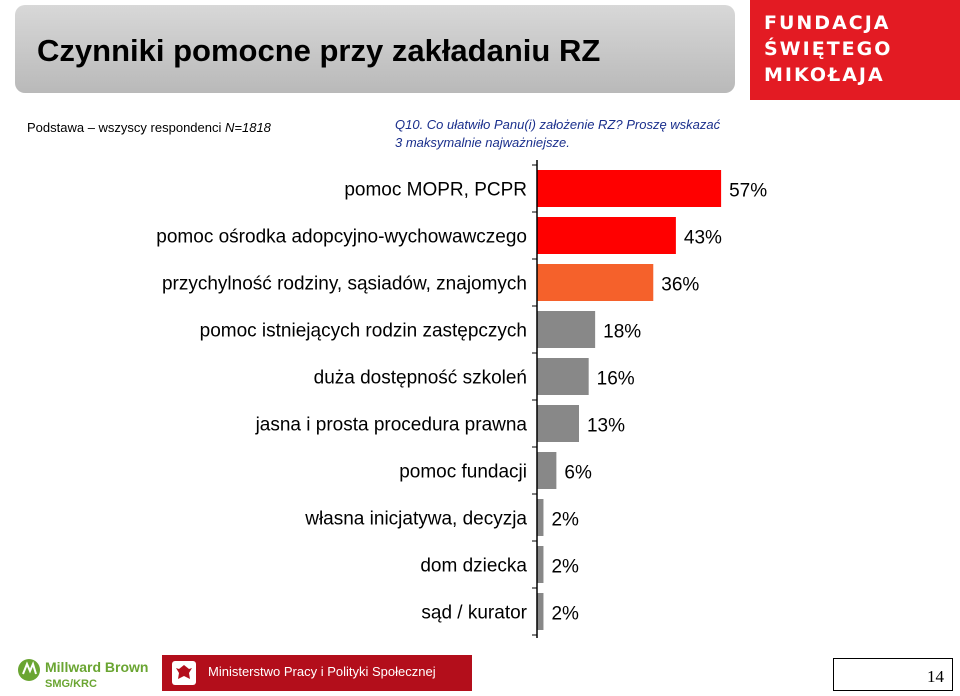 The image size is (960, 696). Describe the element at coordinates (935, 676) in the screenshot. I see `page-number: 14` at that location.